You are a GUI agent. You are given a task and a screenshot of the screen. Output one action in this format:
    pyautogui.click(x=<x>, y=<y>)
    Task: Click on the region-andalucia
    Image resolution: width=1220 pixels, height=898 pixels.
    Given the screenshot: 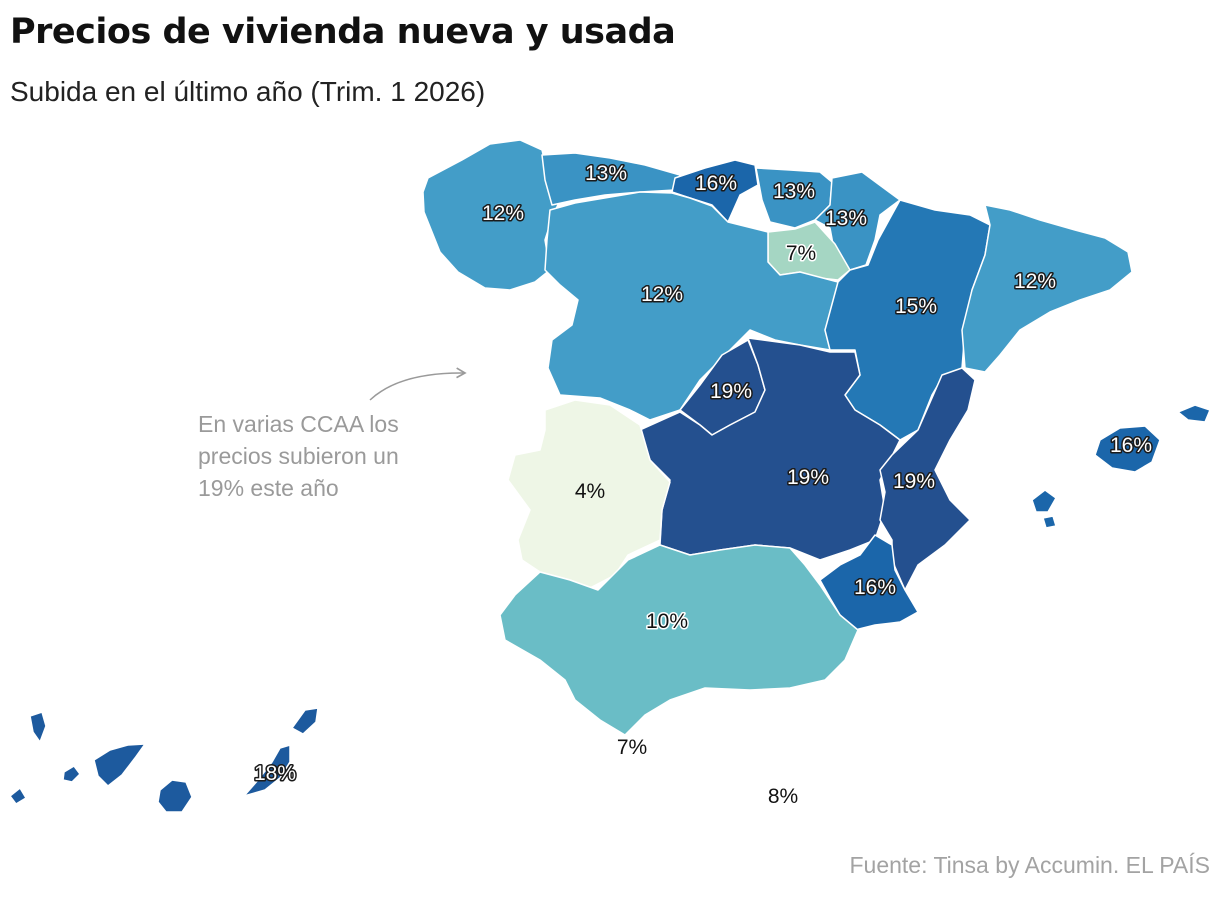 What is the action you would take?
    pyautogui.click(x=679, y=640)
    